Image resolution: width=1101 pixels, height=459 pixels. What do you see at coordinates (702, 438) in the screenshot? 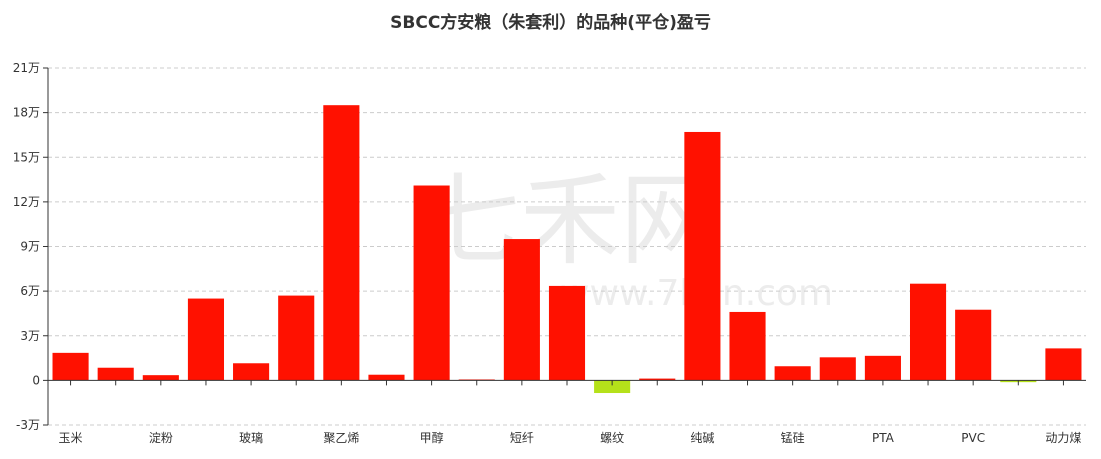
I see `x-tick-label: 纯碱` at bounding box center [702, 438].